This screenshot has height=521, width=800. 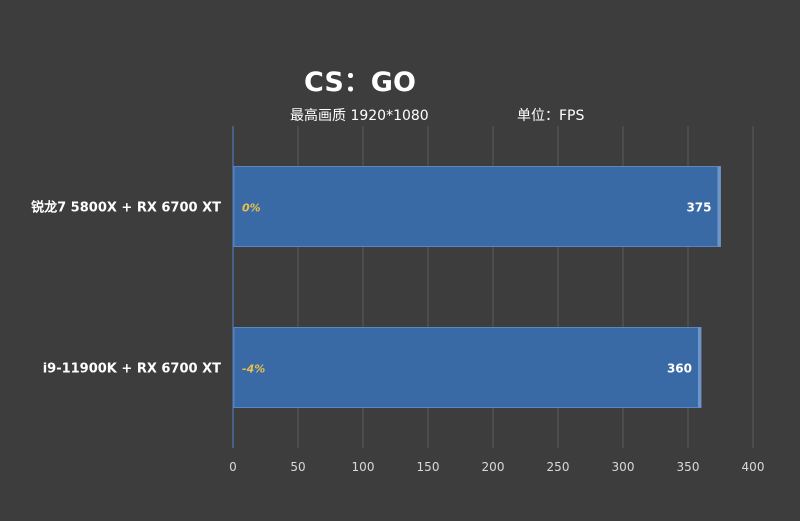 I want to click on x-tick-label: 250, so click(x=558, y=467).